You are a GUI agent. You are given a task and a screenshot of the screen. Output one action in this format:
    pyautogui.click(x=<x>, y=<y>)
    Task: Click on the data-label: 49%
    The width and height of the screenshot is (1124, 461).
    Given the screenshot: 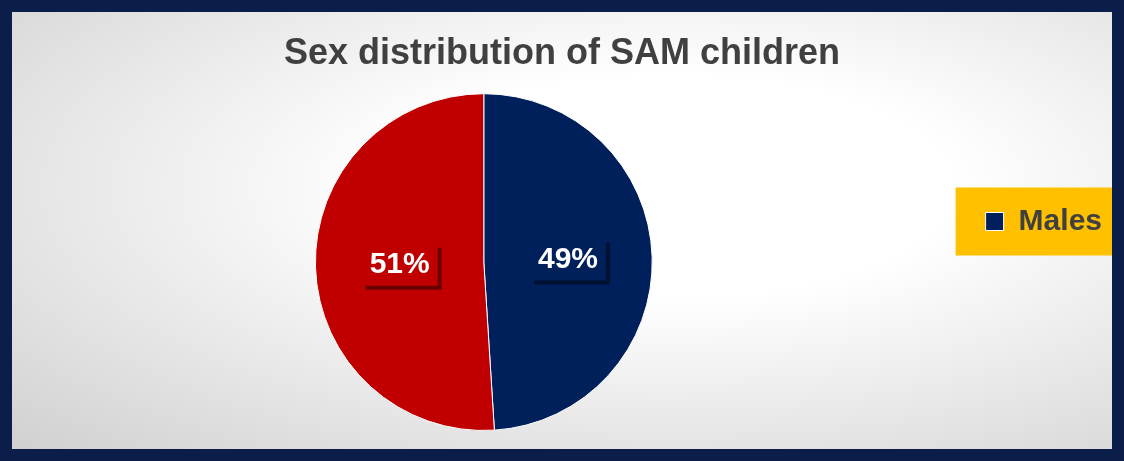 What is the action you would take?
    pyautogui.click(x=567, y=257)
    